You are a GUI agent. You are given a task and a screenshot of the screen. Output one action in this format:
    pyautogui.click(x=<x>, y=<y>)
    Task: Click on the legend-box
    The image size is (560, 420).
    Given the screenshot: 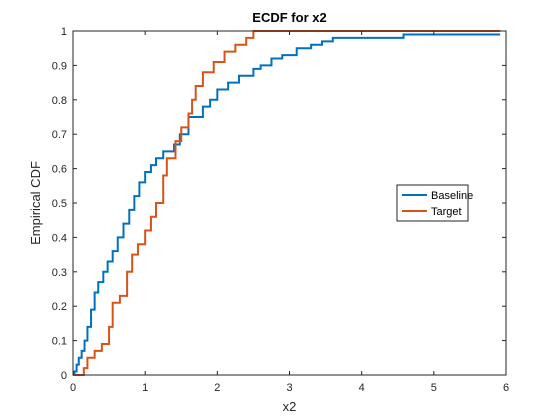 What is the action you would take?
    pyautogui.click(x=432, y=203)
    